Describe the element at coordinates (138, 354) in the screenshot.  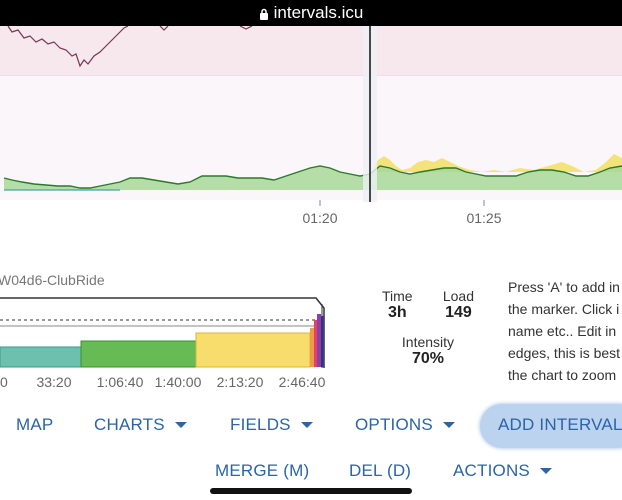
I see `zone-block-green` at that location.